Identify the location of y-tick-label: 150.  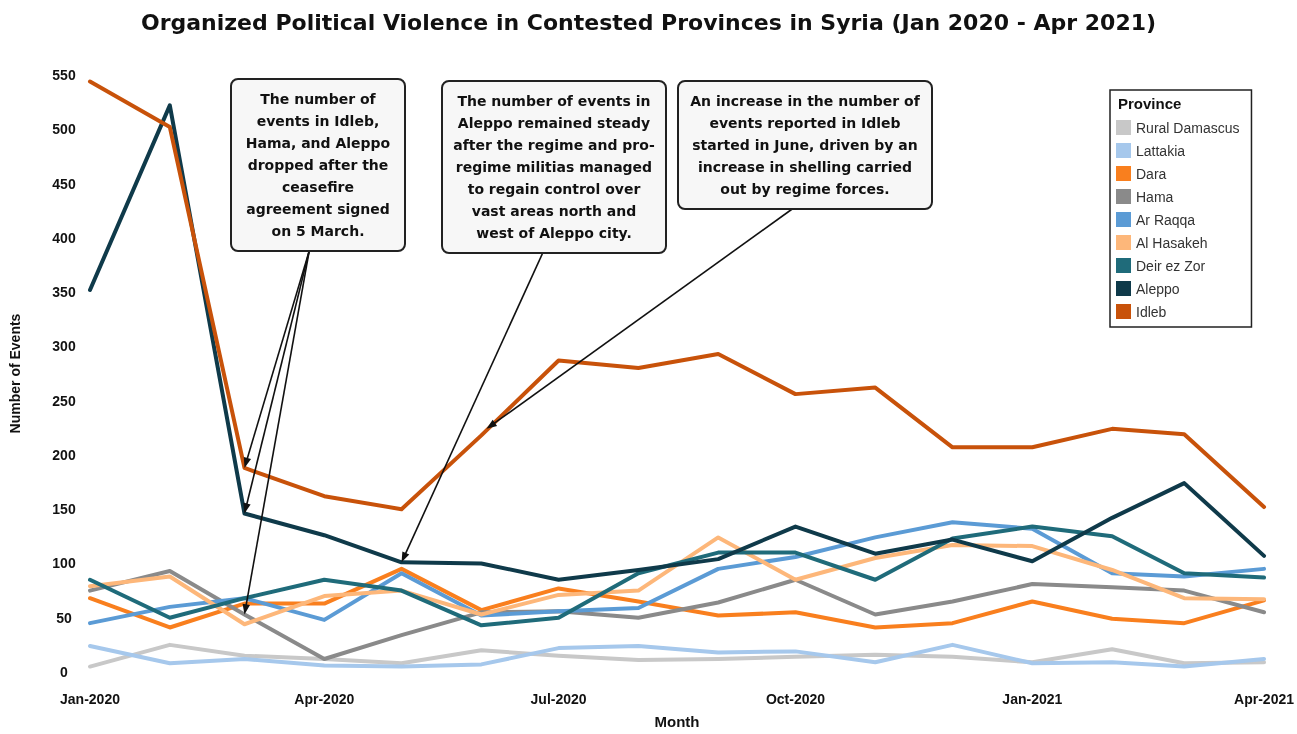
(64, 509).